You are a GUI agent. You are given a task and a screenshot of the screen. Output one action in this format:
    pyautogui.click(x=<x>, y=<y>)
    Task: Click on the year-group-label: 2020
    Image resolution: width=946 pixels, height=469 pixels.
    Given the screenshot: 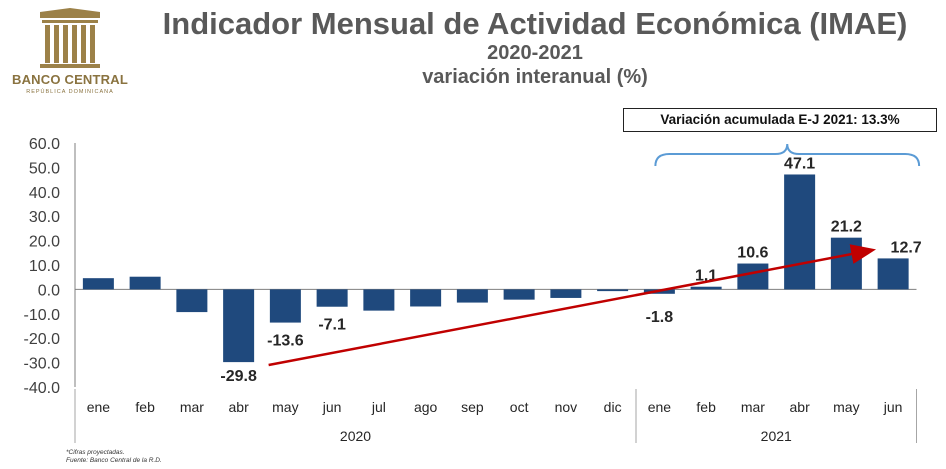 What is the action you would take?
    pyautogui.click(x=355, y=436)
    